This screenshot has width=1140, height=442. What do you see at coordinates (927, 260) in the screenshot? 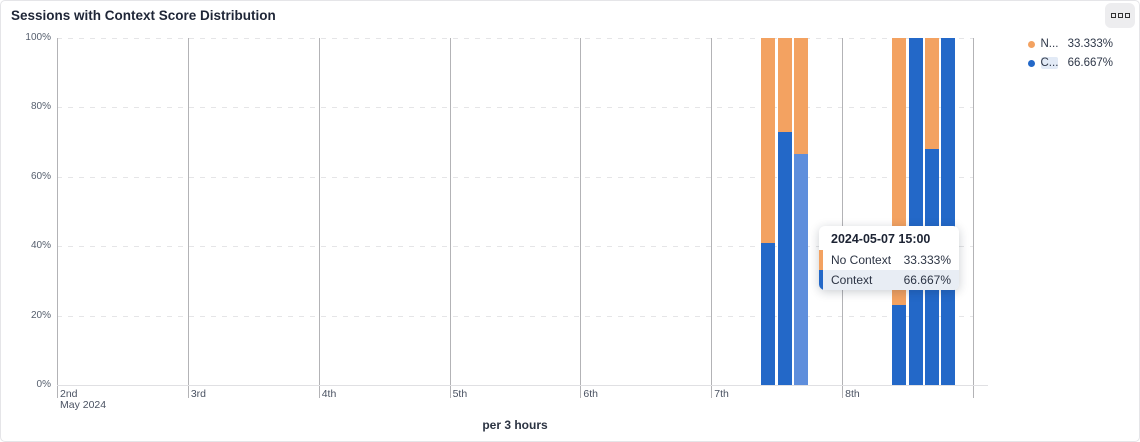
I see `tooltip-series-value: 33.333%` at bounding box center [927, 260].